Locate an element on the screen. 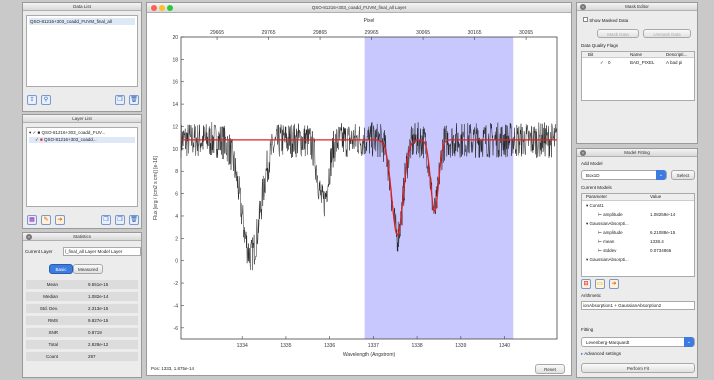  stat-value: 9.827e-15 is located at coordinates (98, 320).